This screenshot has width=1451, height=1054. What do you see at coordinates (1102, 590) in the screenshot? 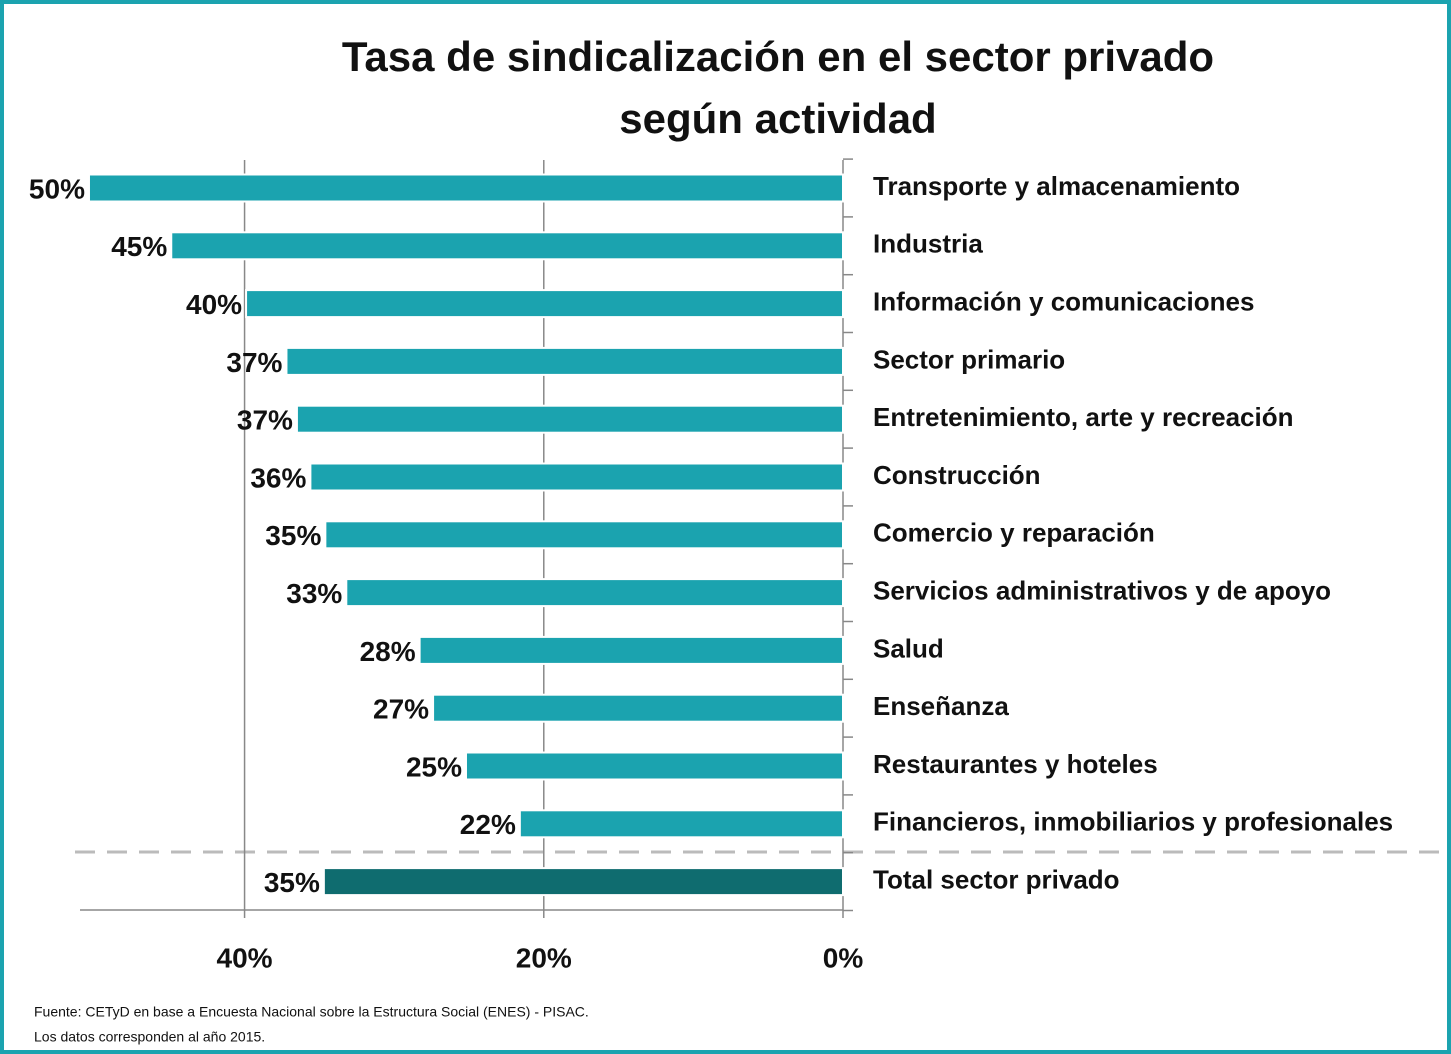
I see `category-label: Servicios administrativos y de apoyo` at bounding box center [1102, 590].